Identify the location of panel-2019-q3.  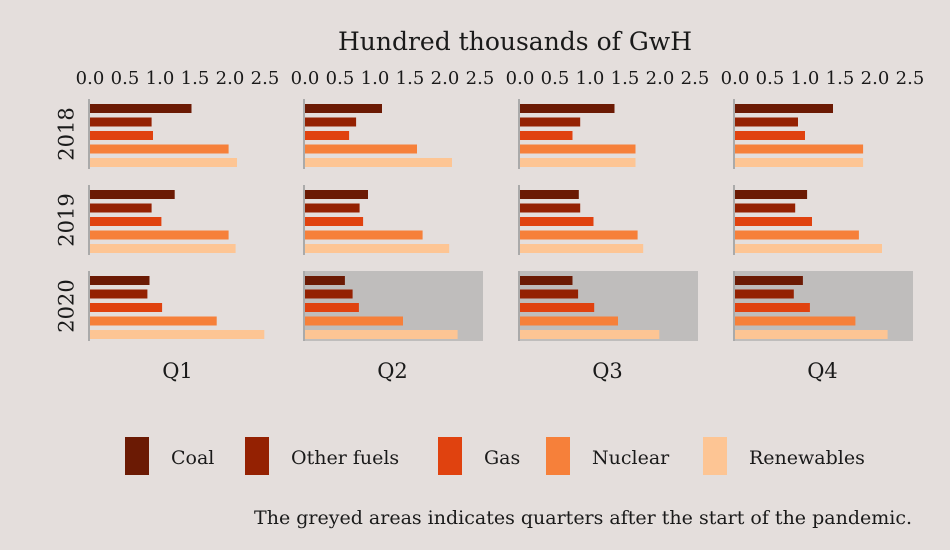
(581, 220).